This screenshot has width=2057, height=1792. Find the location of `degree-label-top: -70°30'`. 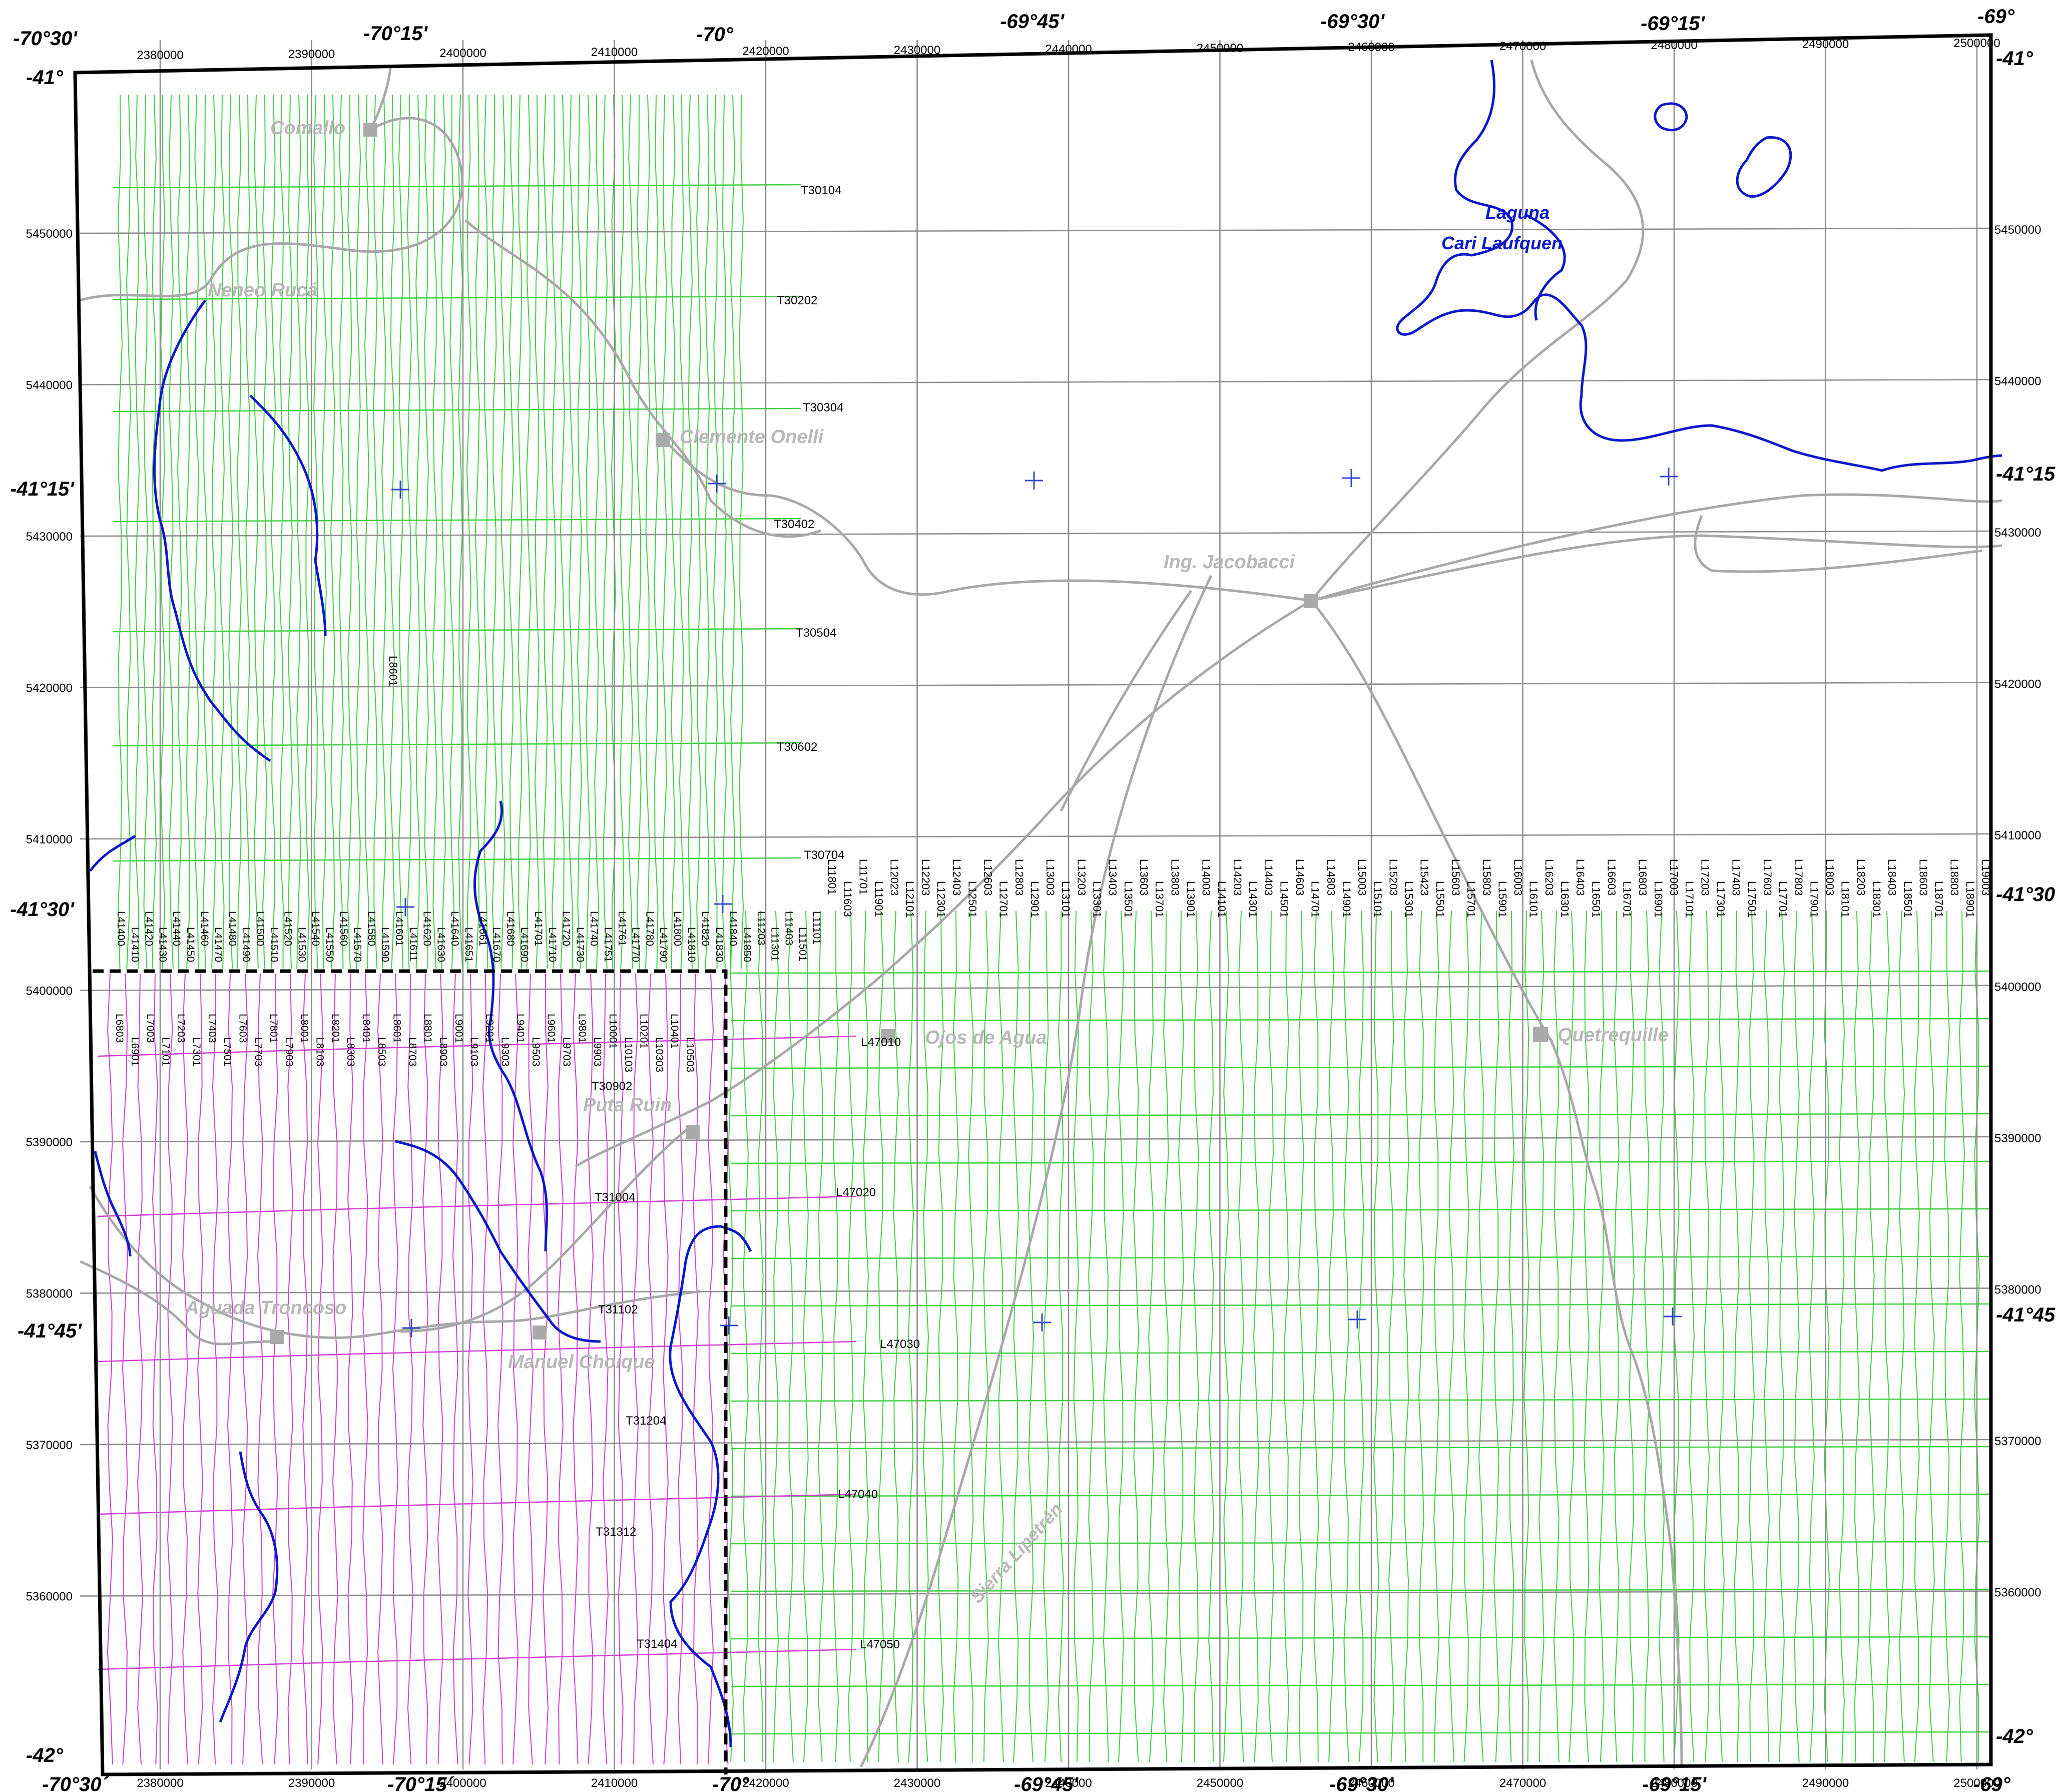

degree-label-top: -70°30' is located at coordinates (45, 39).